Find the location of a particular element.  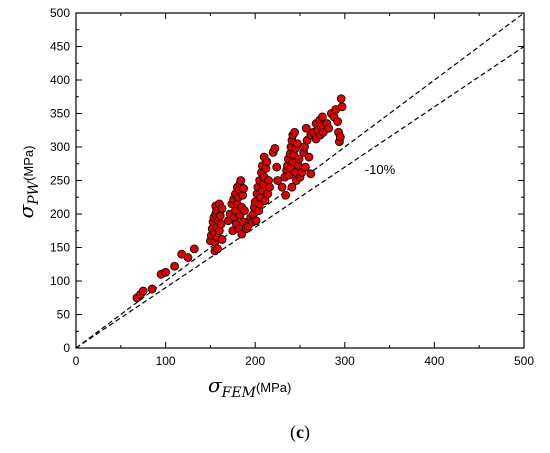

y-axis-unit: (MPa) is located at coordinates (28, 163).